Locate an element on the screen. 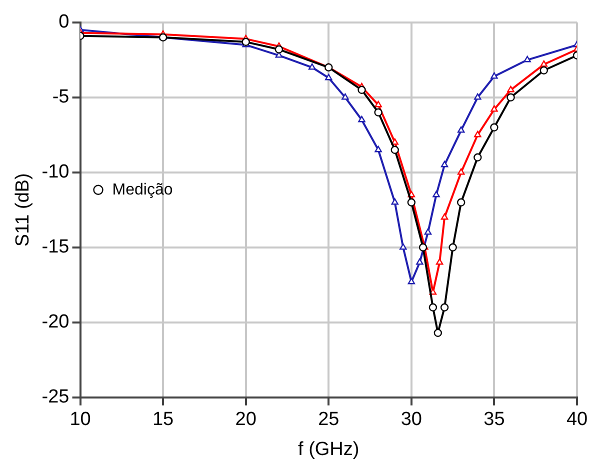 The image size is (601, 473). x-tick-label: 35 is located at coordinates (494, 419).